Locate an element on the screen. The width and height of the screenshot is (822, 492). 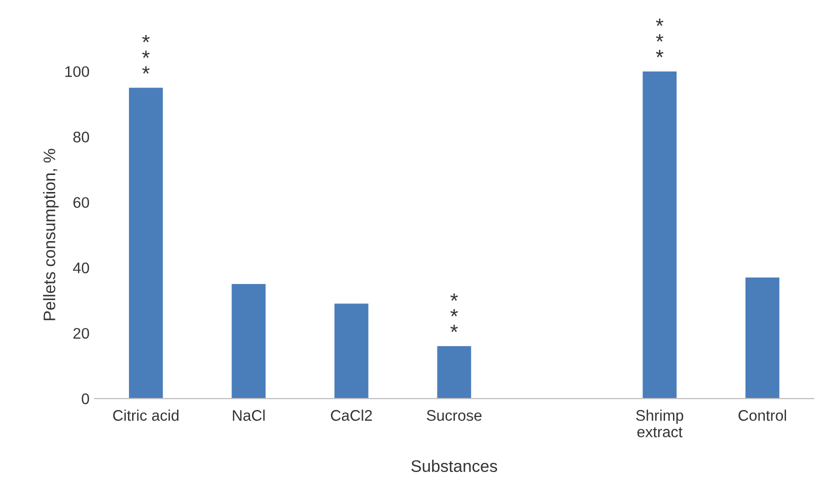
x-tick-label: Citric acid is located at coordinates (145, 415).